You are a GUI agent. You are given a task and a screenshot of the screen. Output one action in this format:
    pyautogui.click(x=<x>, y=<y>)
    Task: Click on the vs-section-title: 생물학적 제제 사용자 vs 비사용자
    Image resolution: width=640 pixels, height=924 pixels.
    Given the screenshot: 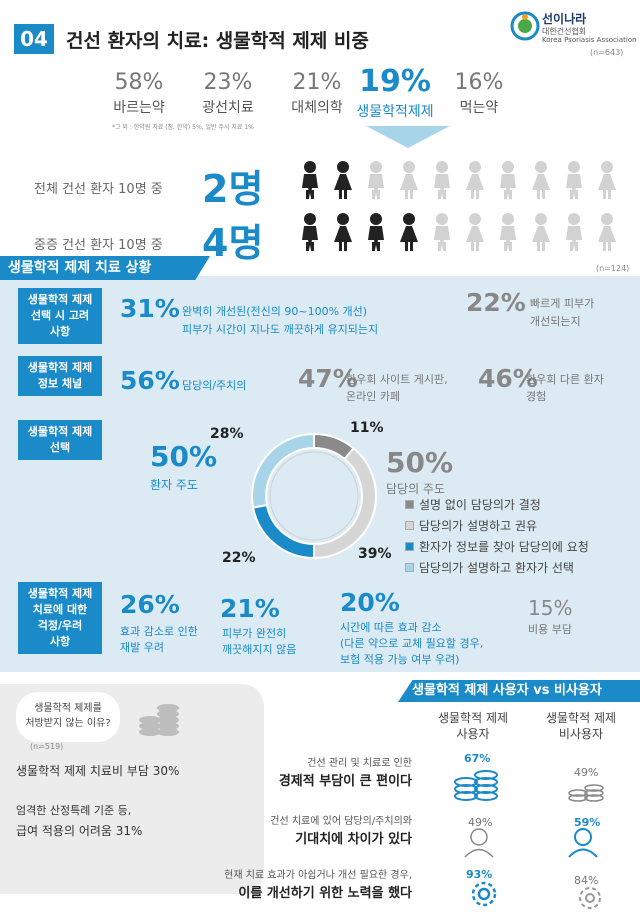 What is the action you would take?
    pyautogui.click(x=519, y=691)
    